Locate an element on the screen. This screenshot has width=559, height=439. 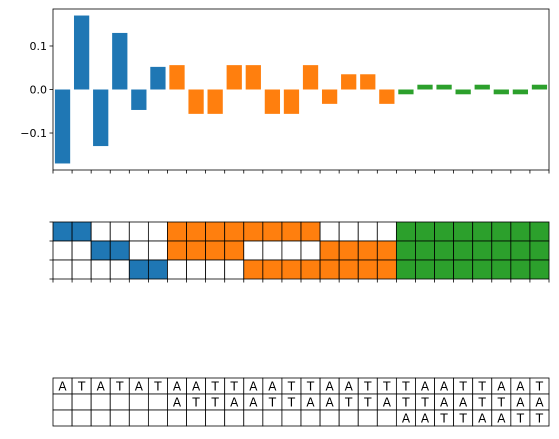
y-tick-label: −0.1 is located at coordinates (33, 133).